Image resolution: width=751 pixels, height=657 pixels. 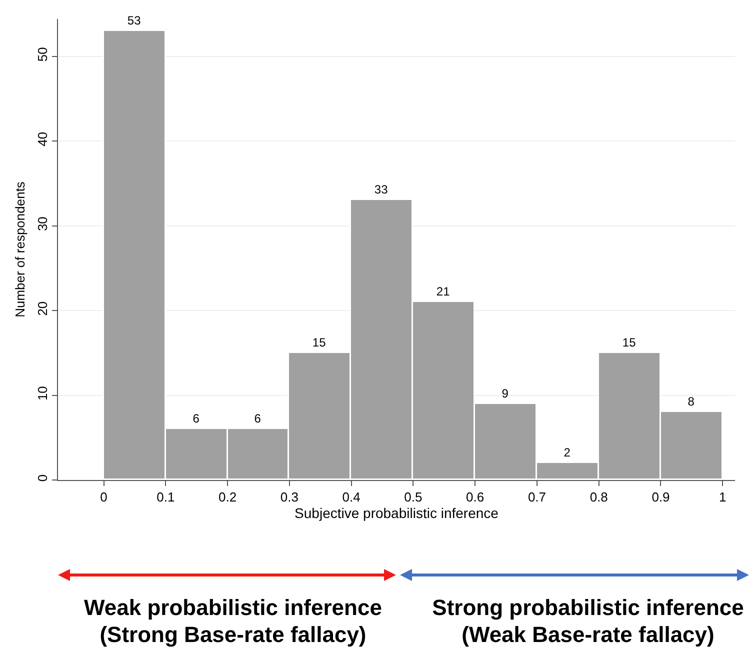 I want to click on y-tick-label: 50, so click(x=42, y=54).